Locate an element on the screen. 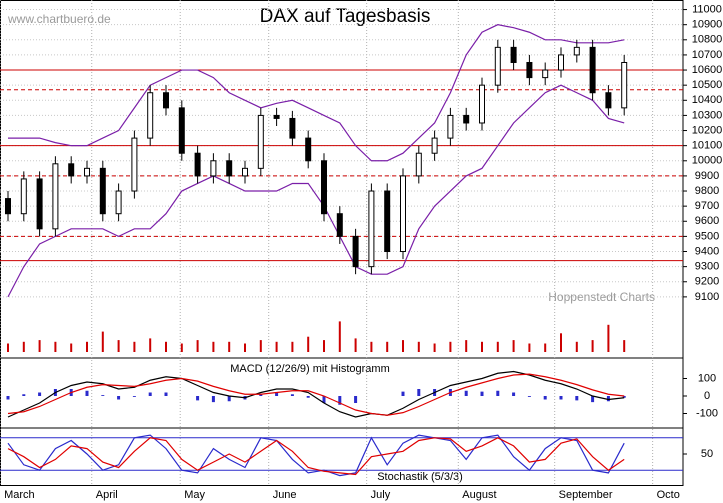  y-tick-label: 9600 is located at coordinates (707, 221).